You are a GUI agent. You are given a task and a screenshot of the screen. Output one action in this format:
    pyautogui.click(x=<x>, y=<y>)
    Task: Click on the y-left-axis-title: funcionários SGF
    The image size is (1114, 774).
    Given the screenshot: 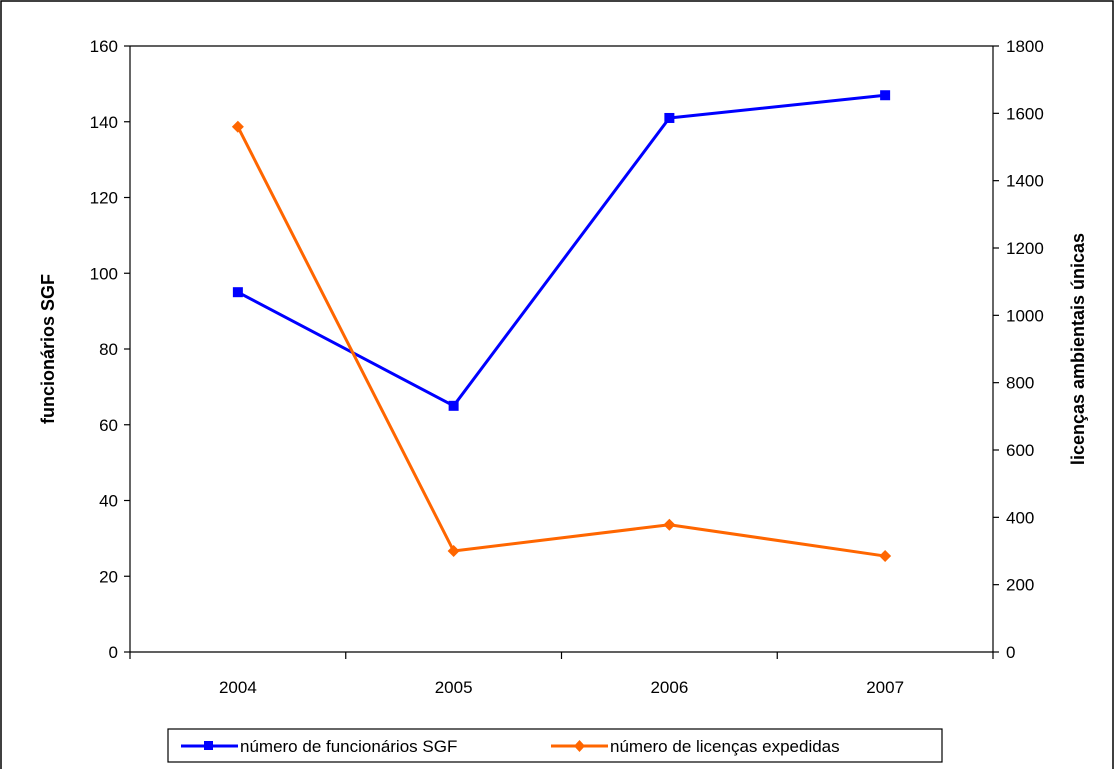 What is the action you would take?
    pyautogui.click(x=48, y=349)
    